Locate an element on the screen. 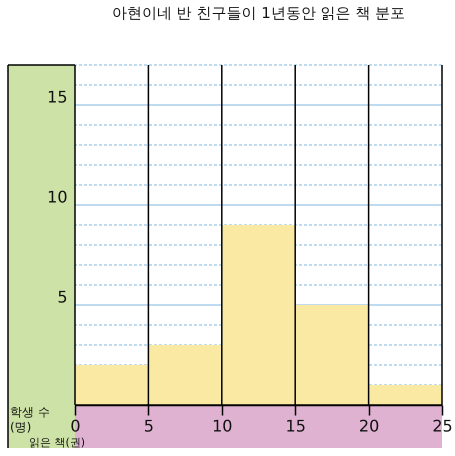 This screenshot has height=456, width=455. x-tick-label: 5 is located at coordinates (149, 426).